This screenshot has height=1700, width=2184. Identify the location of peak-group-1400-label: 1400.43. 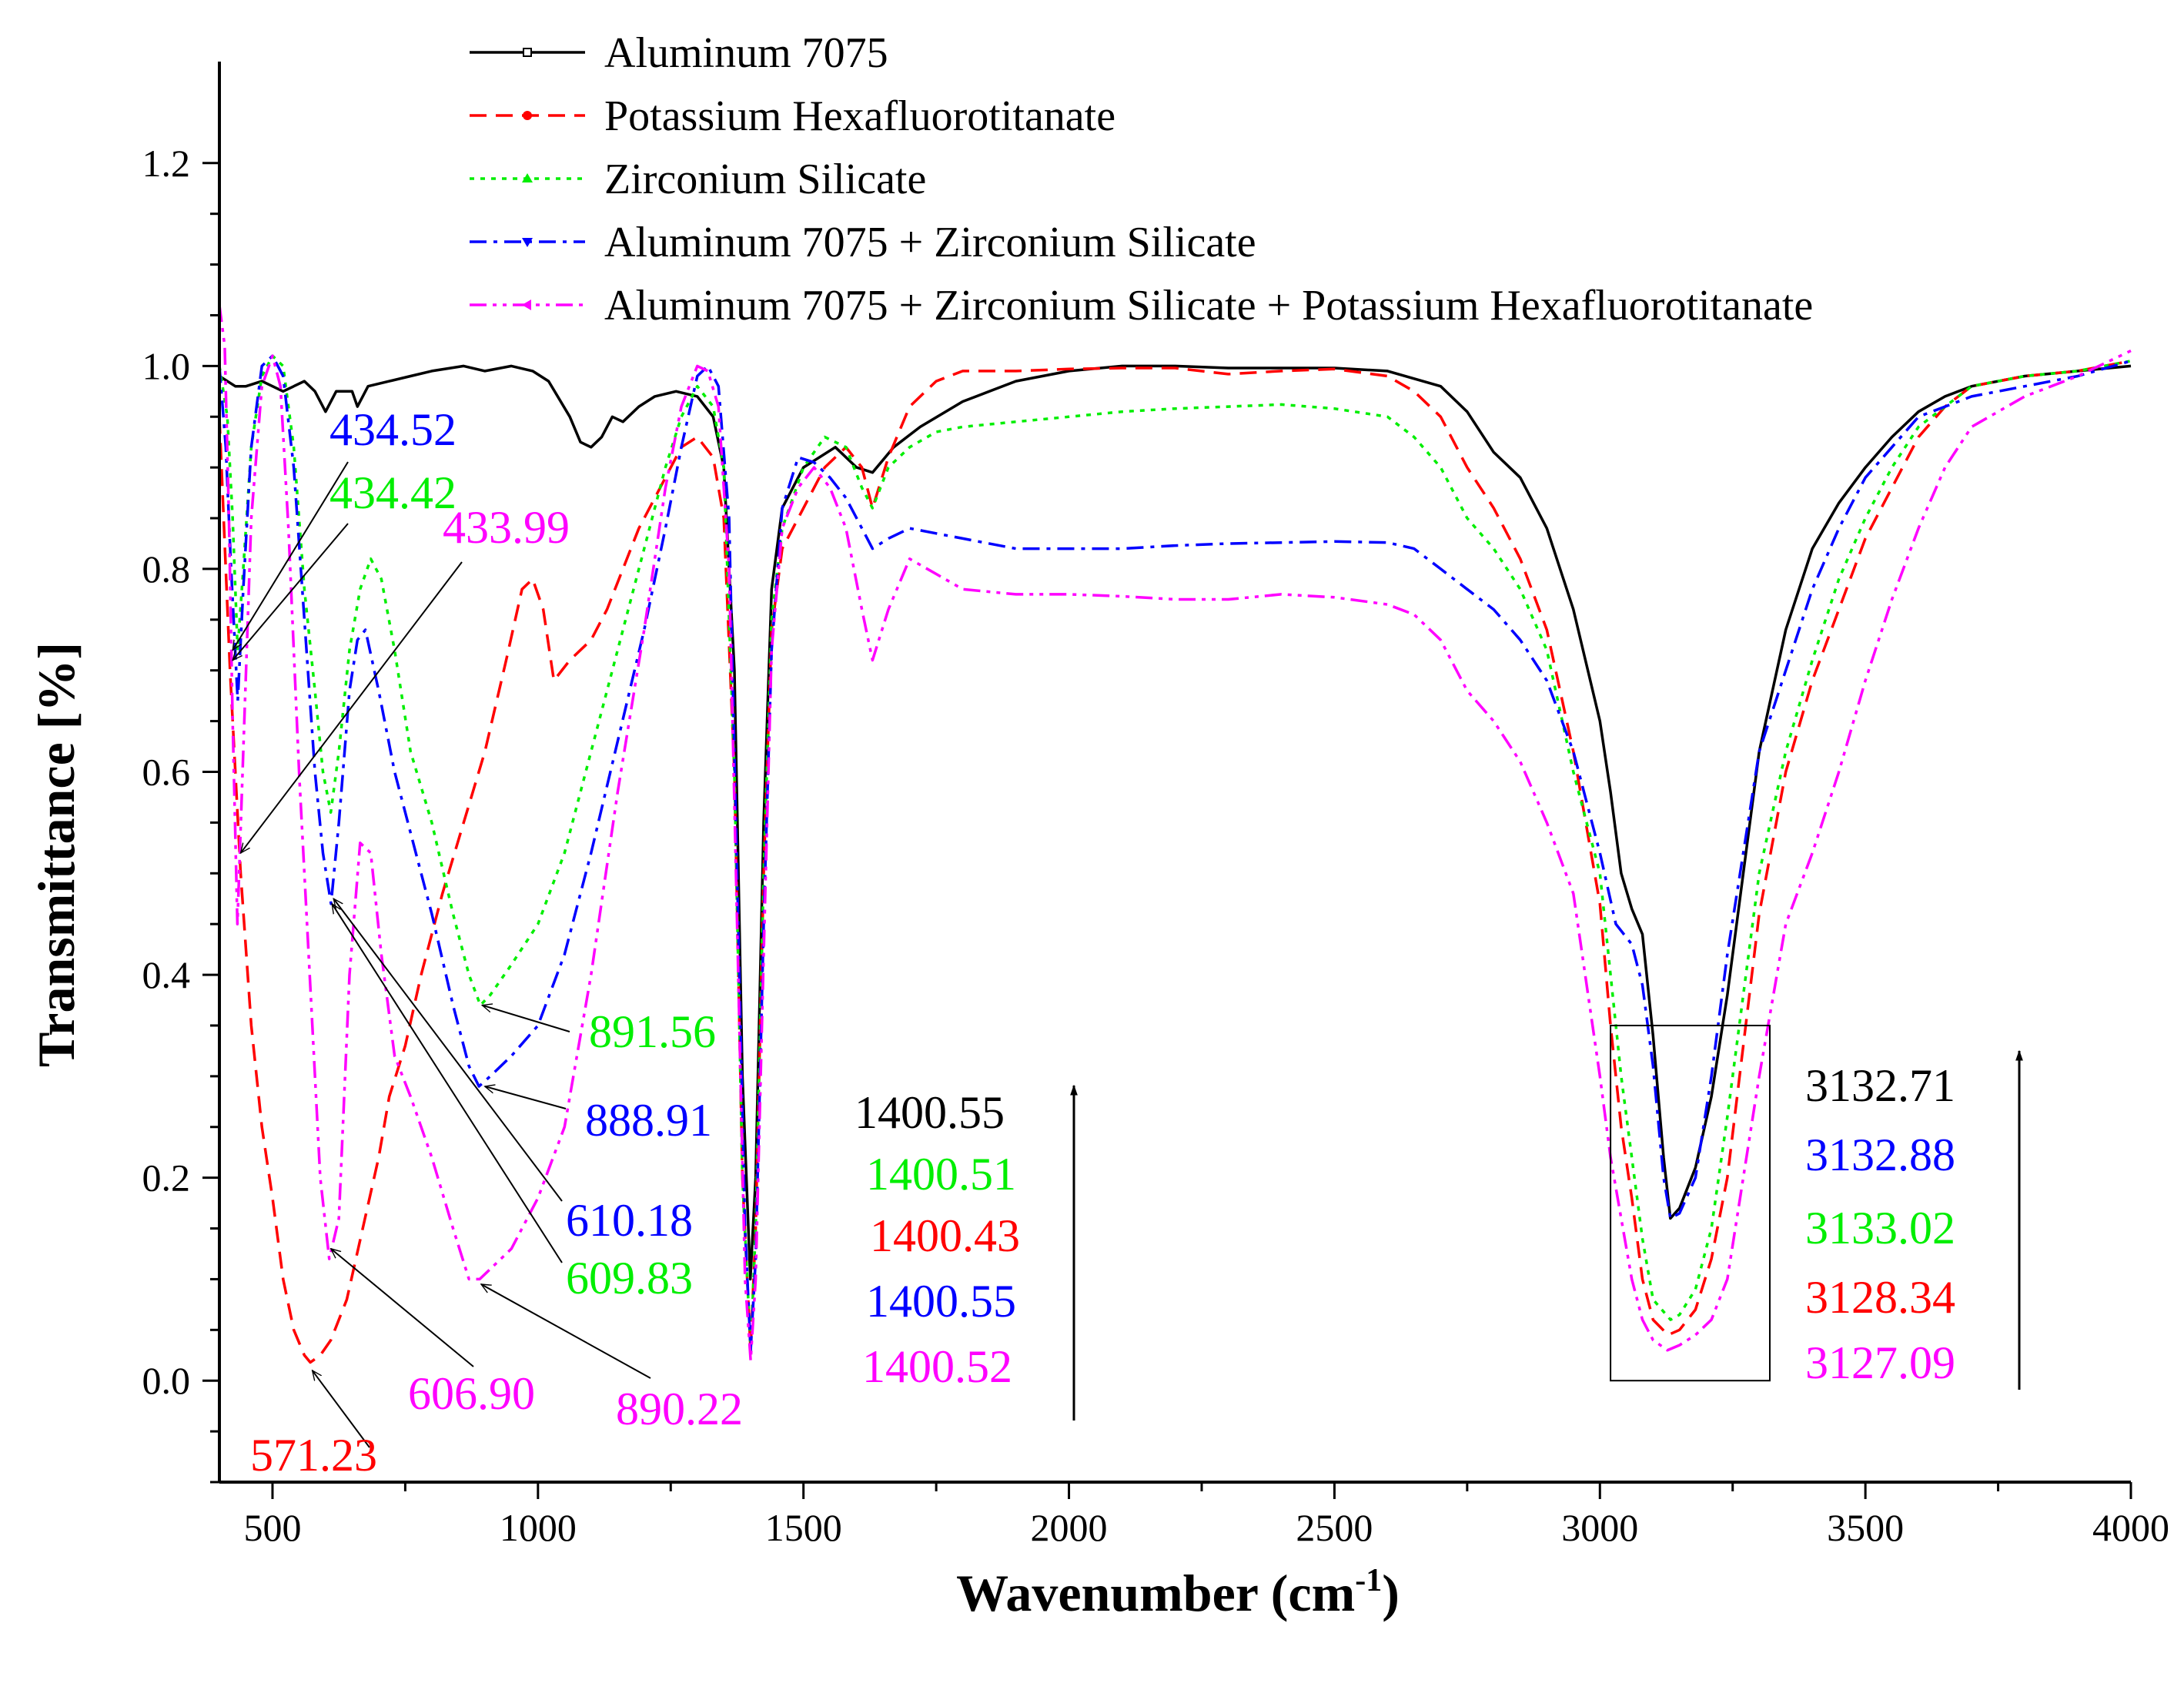
(945, 1235).